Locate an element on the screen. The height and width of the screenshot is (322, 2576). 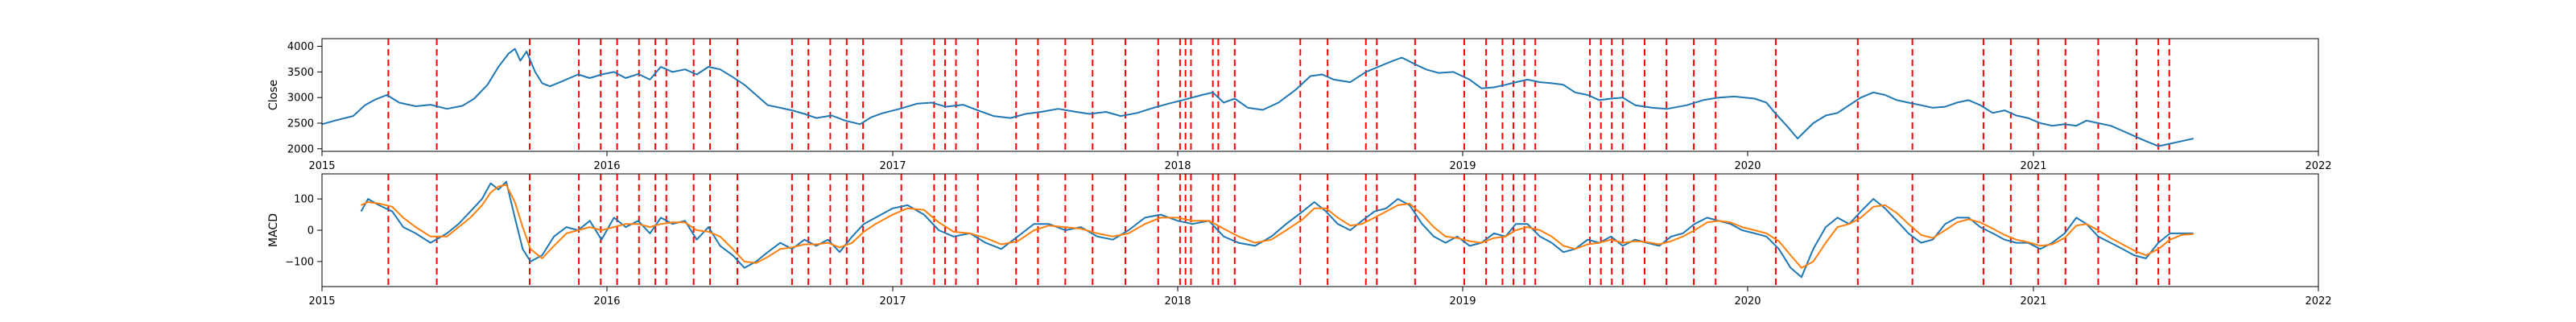
macd-x-ticks: 2015 2016 2017 2018 2019 2020 2021 2022 is located at coordinates (1320, 297).